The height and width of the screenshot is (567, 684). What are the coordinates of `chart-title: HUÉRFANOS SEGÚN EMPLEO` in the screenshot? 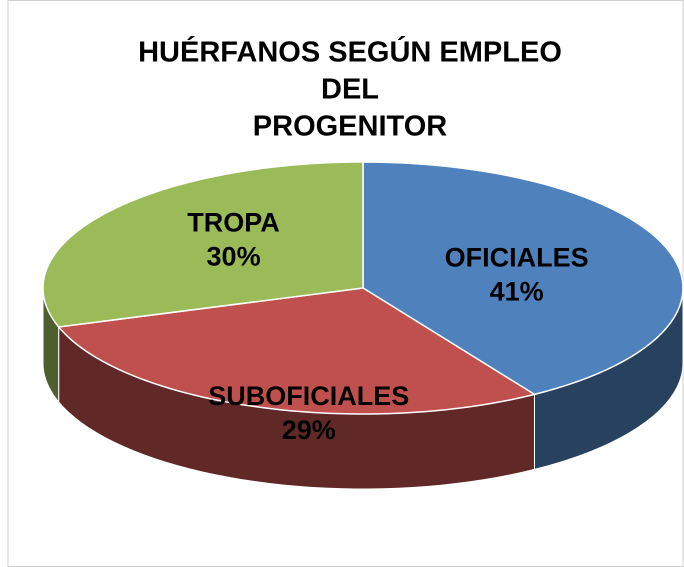 It's located at (350, 52).